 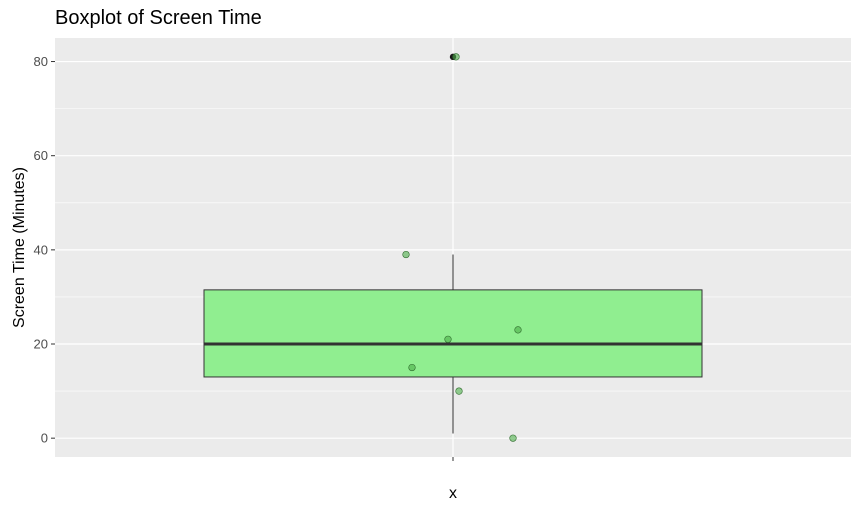 What do you see at coordinates (41, 155) in the screenshot?
I see `y-tick-label: 60` at bounding box center [41, 155].